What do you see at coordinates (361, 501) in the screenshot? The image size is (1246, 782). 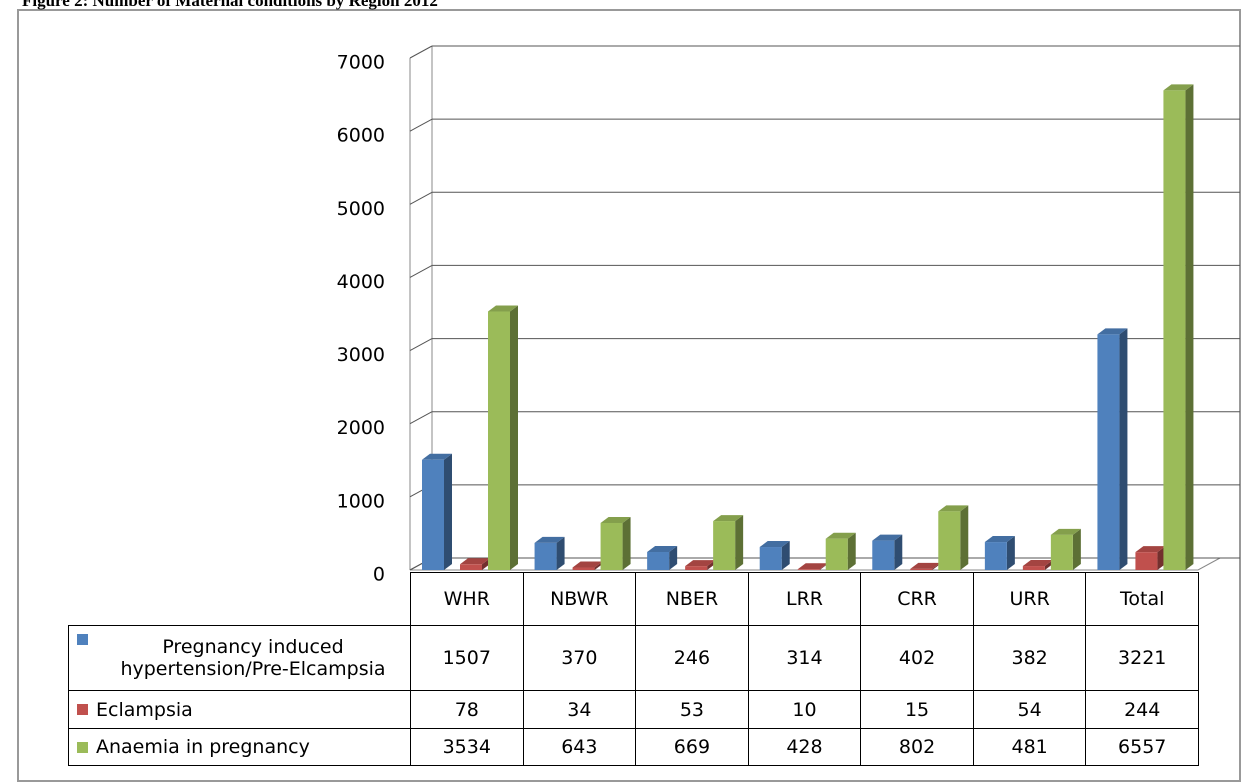 I see `y-tick-label: 1000` at bounding box center [361, 501].